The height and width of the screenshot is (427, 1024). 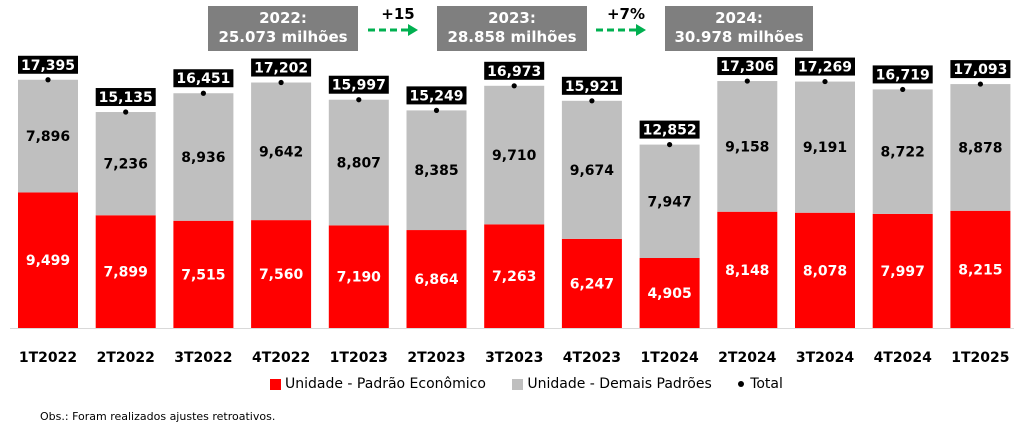 I want to click on label-economico-2T2024: 8,148, so click(x=747, y=271).